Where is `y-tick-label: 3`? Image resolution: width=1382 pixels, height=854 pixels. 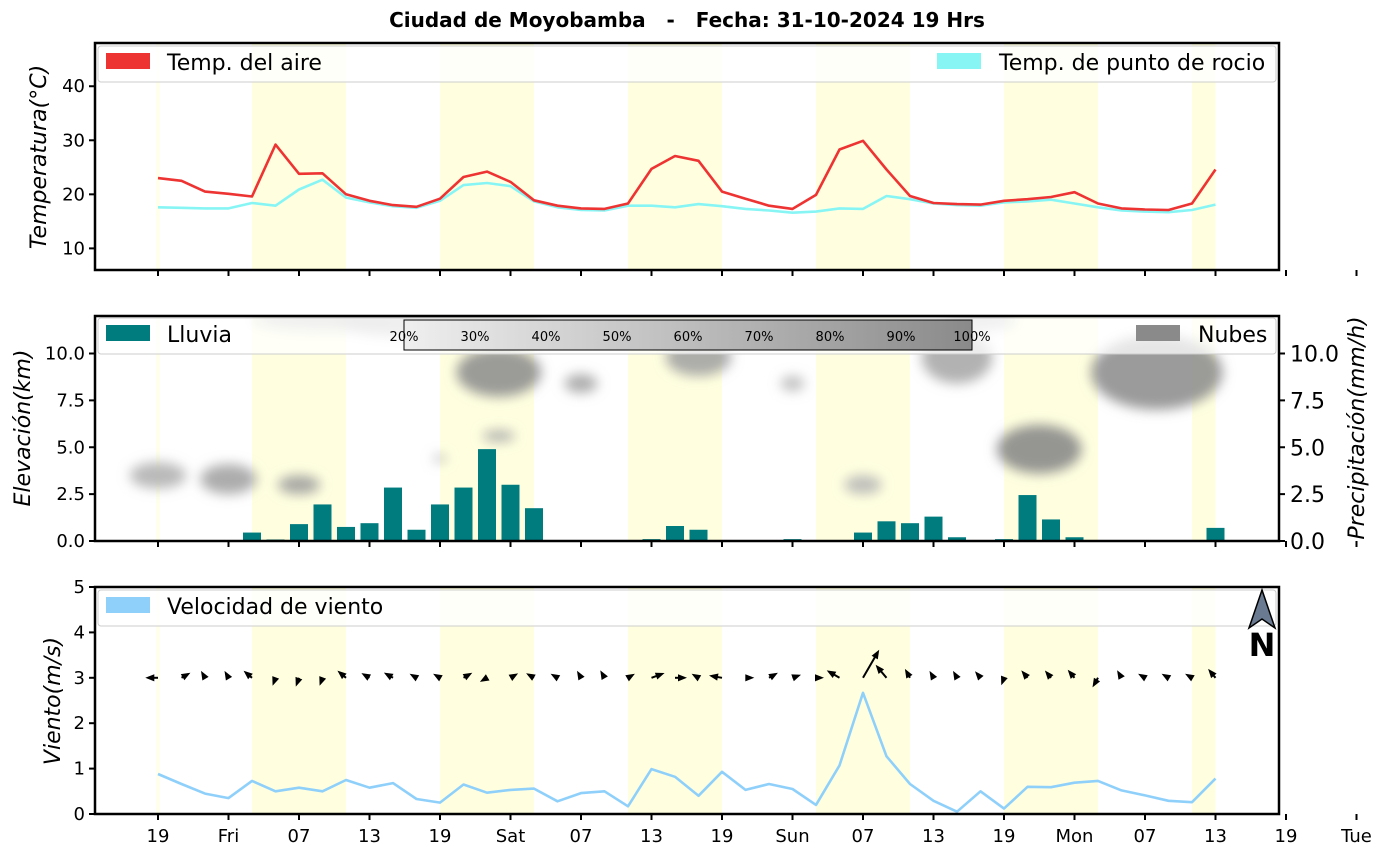 y-tick-label: 3 is located at coordinates (79, 678).